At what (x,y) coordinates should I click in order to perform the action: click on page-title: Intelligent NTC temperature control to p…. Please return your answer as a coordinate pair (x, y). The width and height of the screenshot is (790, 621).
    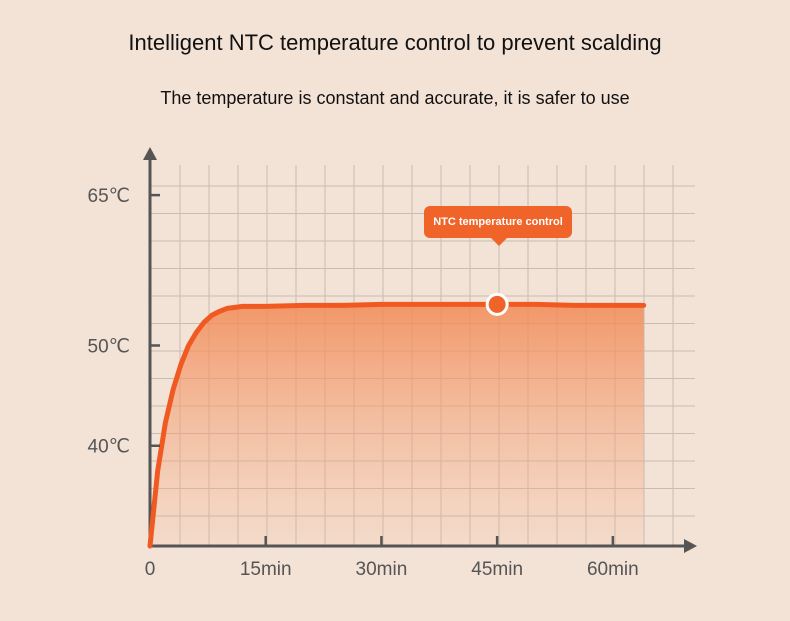
    Looking at the image, I should click on (395, 42).